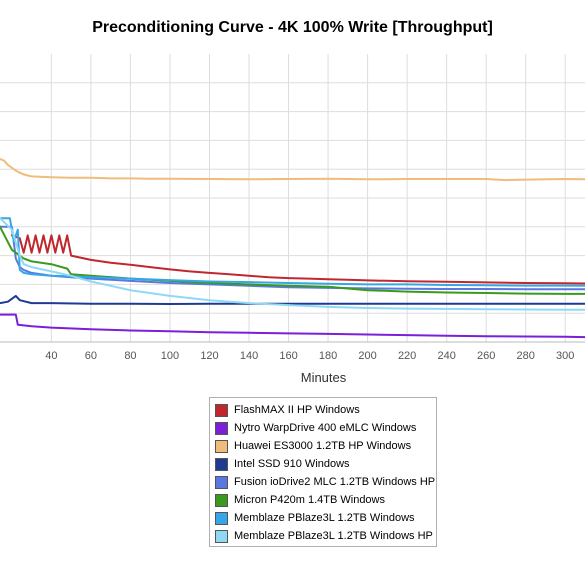 This screenshot has width=585, height=568. Describe the element at coordinates (333, 536) in the screenshot. I see `legend-label-7: Memblaze PBlaze3L 1.2TB Windows HP` at that location.